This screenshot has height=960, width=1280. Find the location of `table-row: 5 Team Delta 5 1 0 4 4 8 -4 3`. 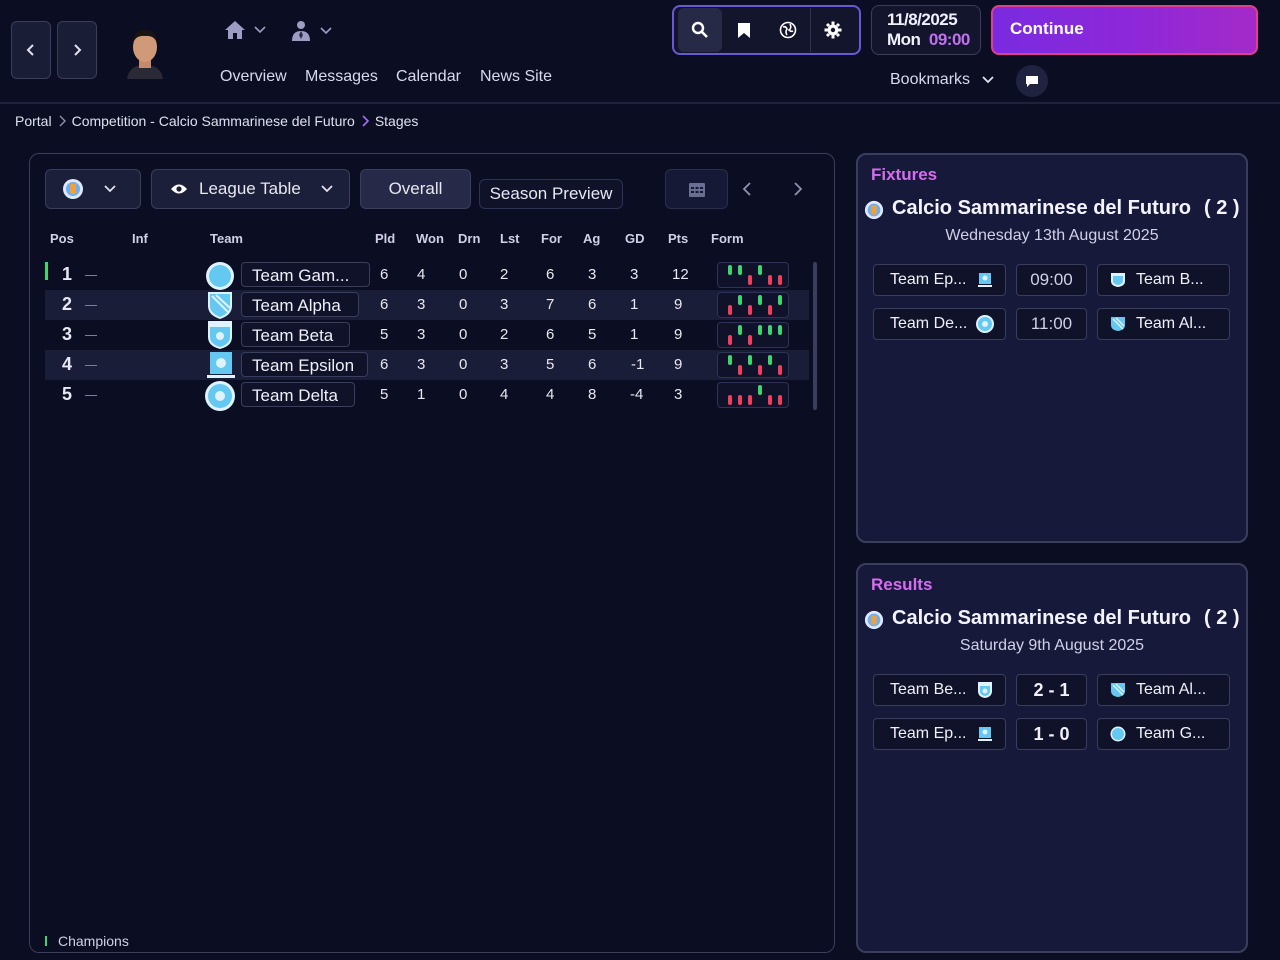

table-row: 5 Team Delta 5 1 0 4 4 8 -4 3 is located at coordinates (427, 395).